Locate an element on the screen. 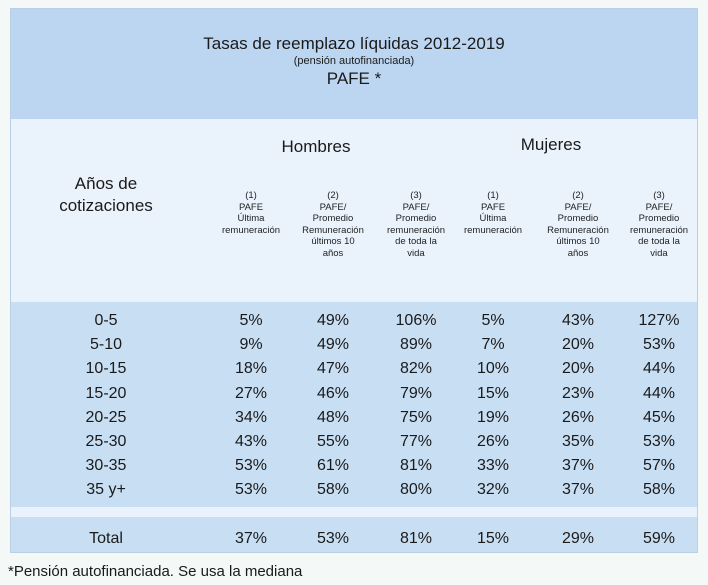  row-label: 0-5 is located at coordinates (106, 320).